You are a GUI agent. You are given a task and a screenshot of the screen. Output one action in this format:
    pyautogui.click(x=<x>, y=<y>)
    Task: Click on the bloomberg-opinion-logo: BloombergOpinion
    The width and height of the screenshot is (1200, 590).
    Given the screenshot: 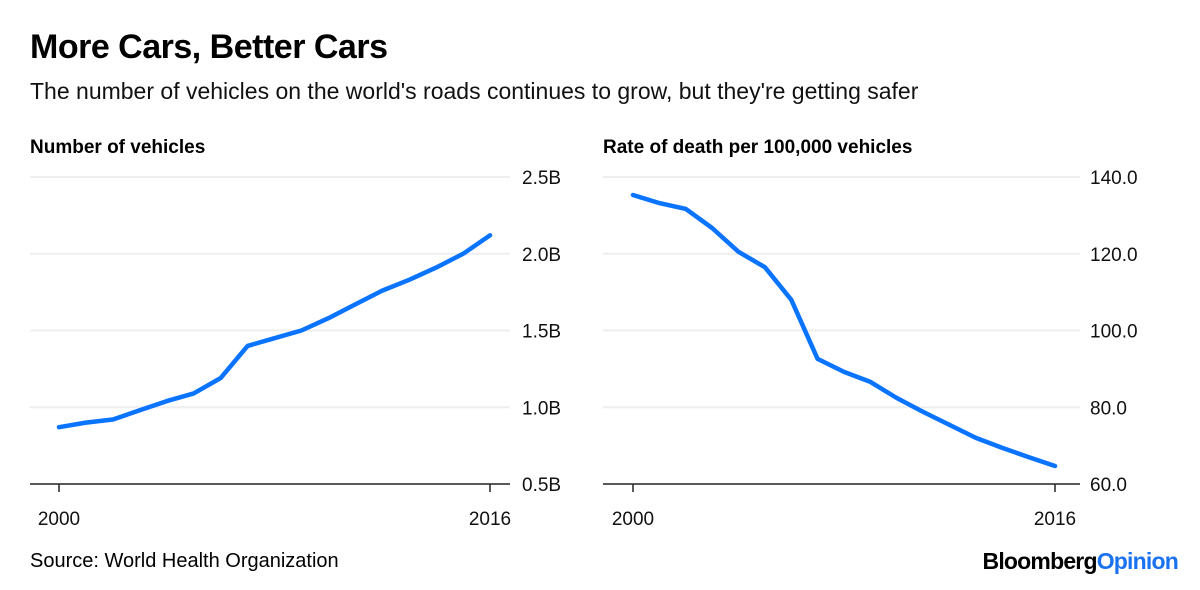 What is the action you would take?
    pyautogui.click(x=1080, y=561)
    